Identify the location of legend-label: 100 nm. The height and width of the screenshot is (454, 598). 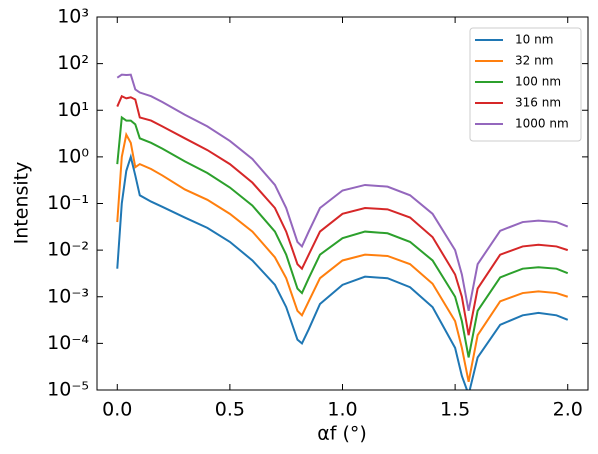
(538, 82).